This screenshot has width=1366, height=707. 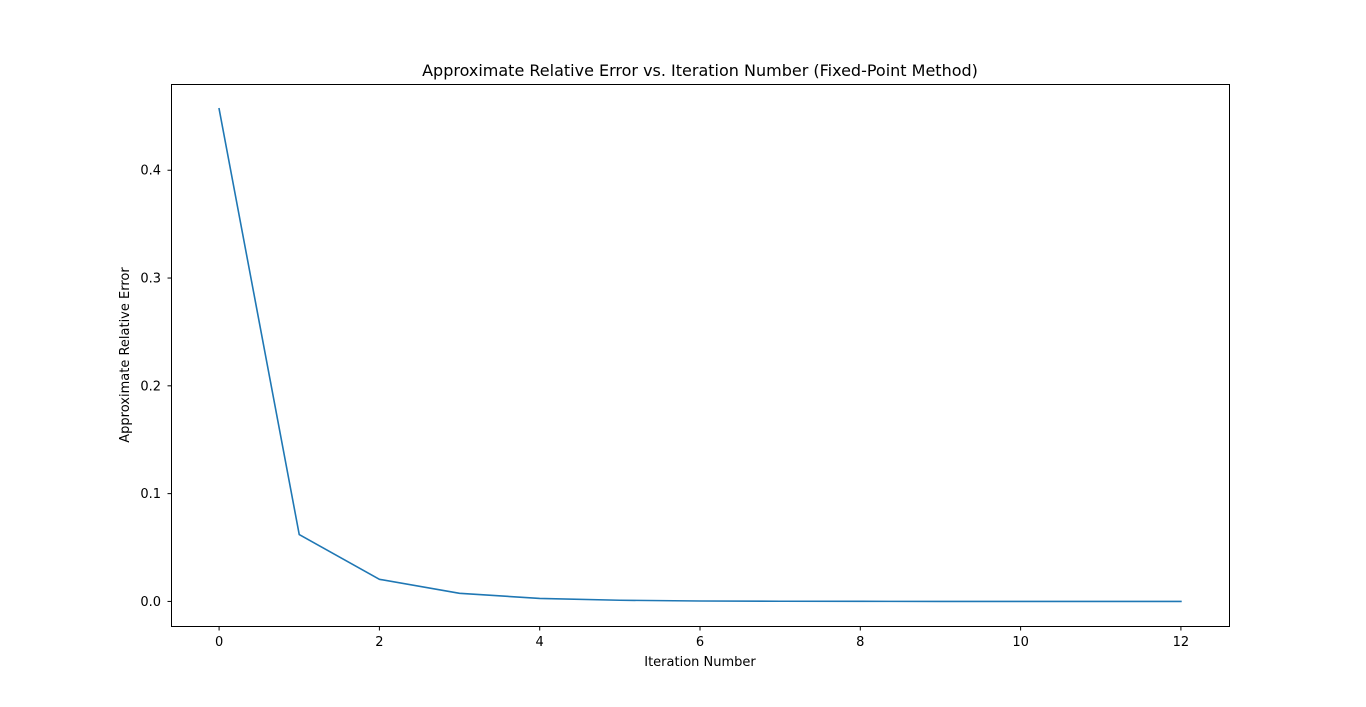 What do you see at coordinates (219, 642) in the screenshot?
I see `x-tick-label: 0` at bounding box center [219, 642].